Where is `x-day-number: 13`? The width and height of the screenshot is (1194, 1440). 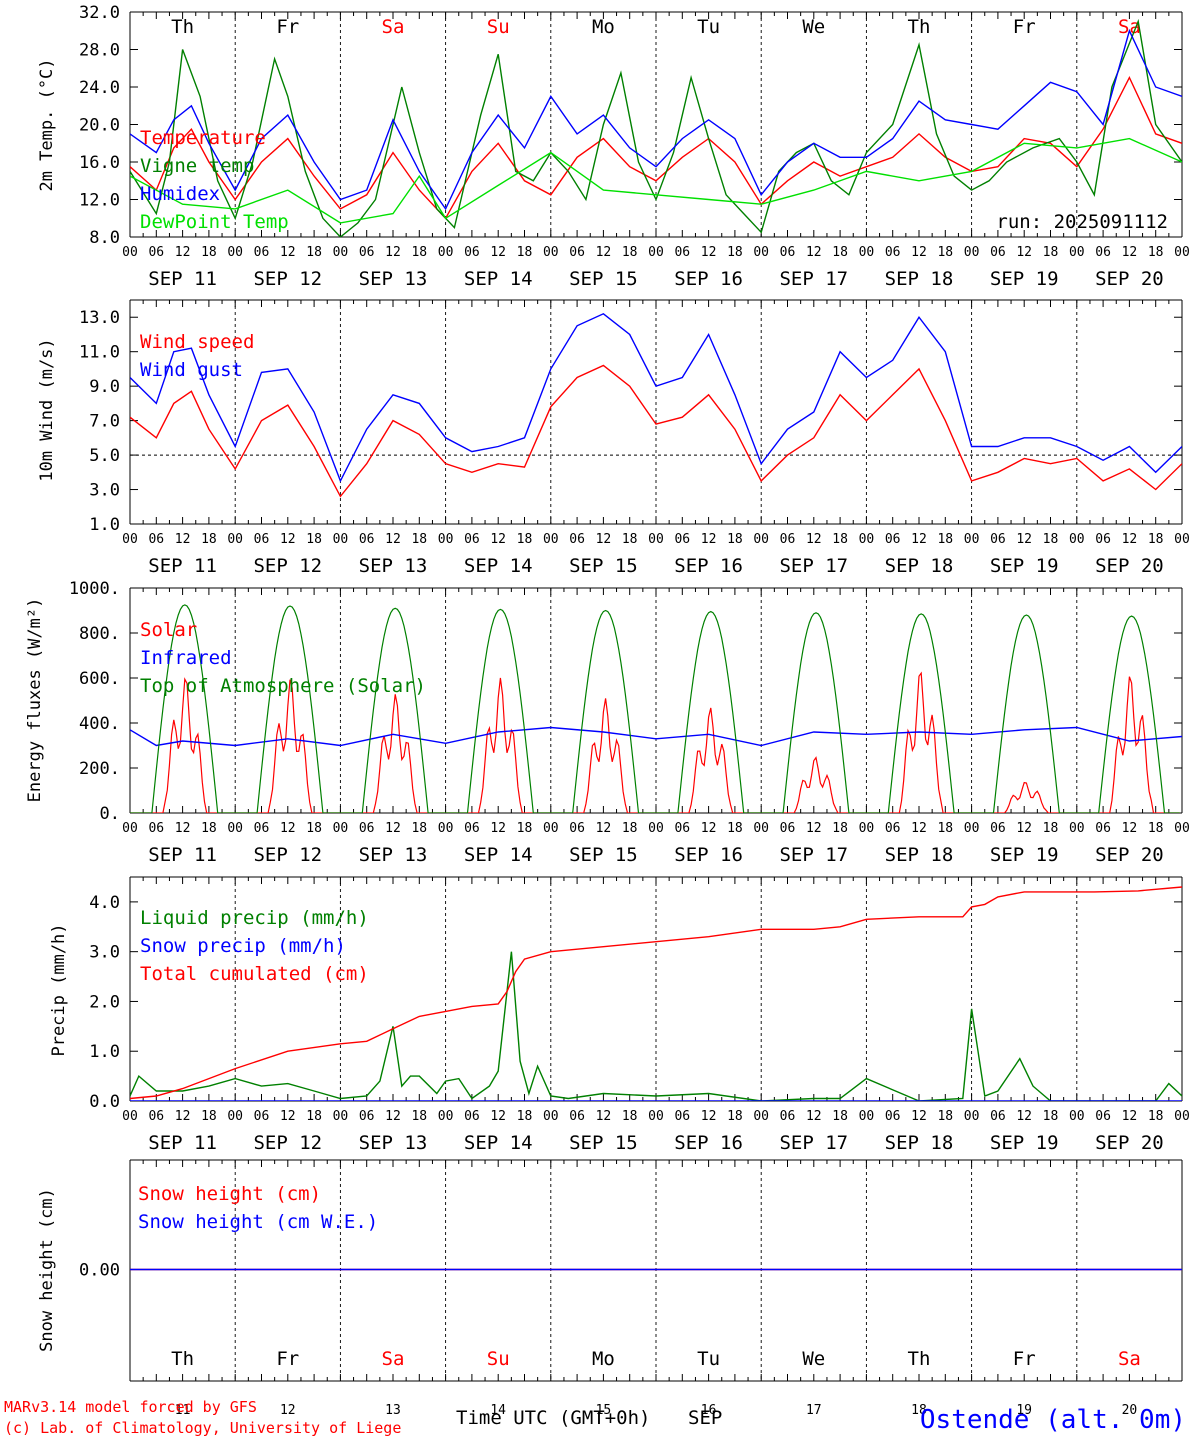
x-day-number: 13 is located at coordinates (393, 1410).